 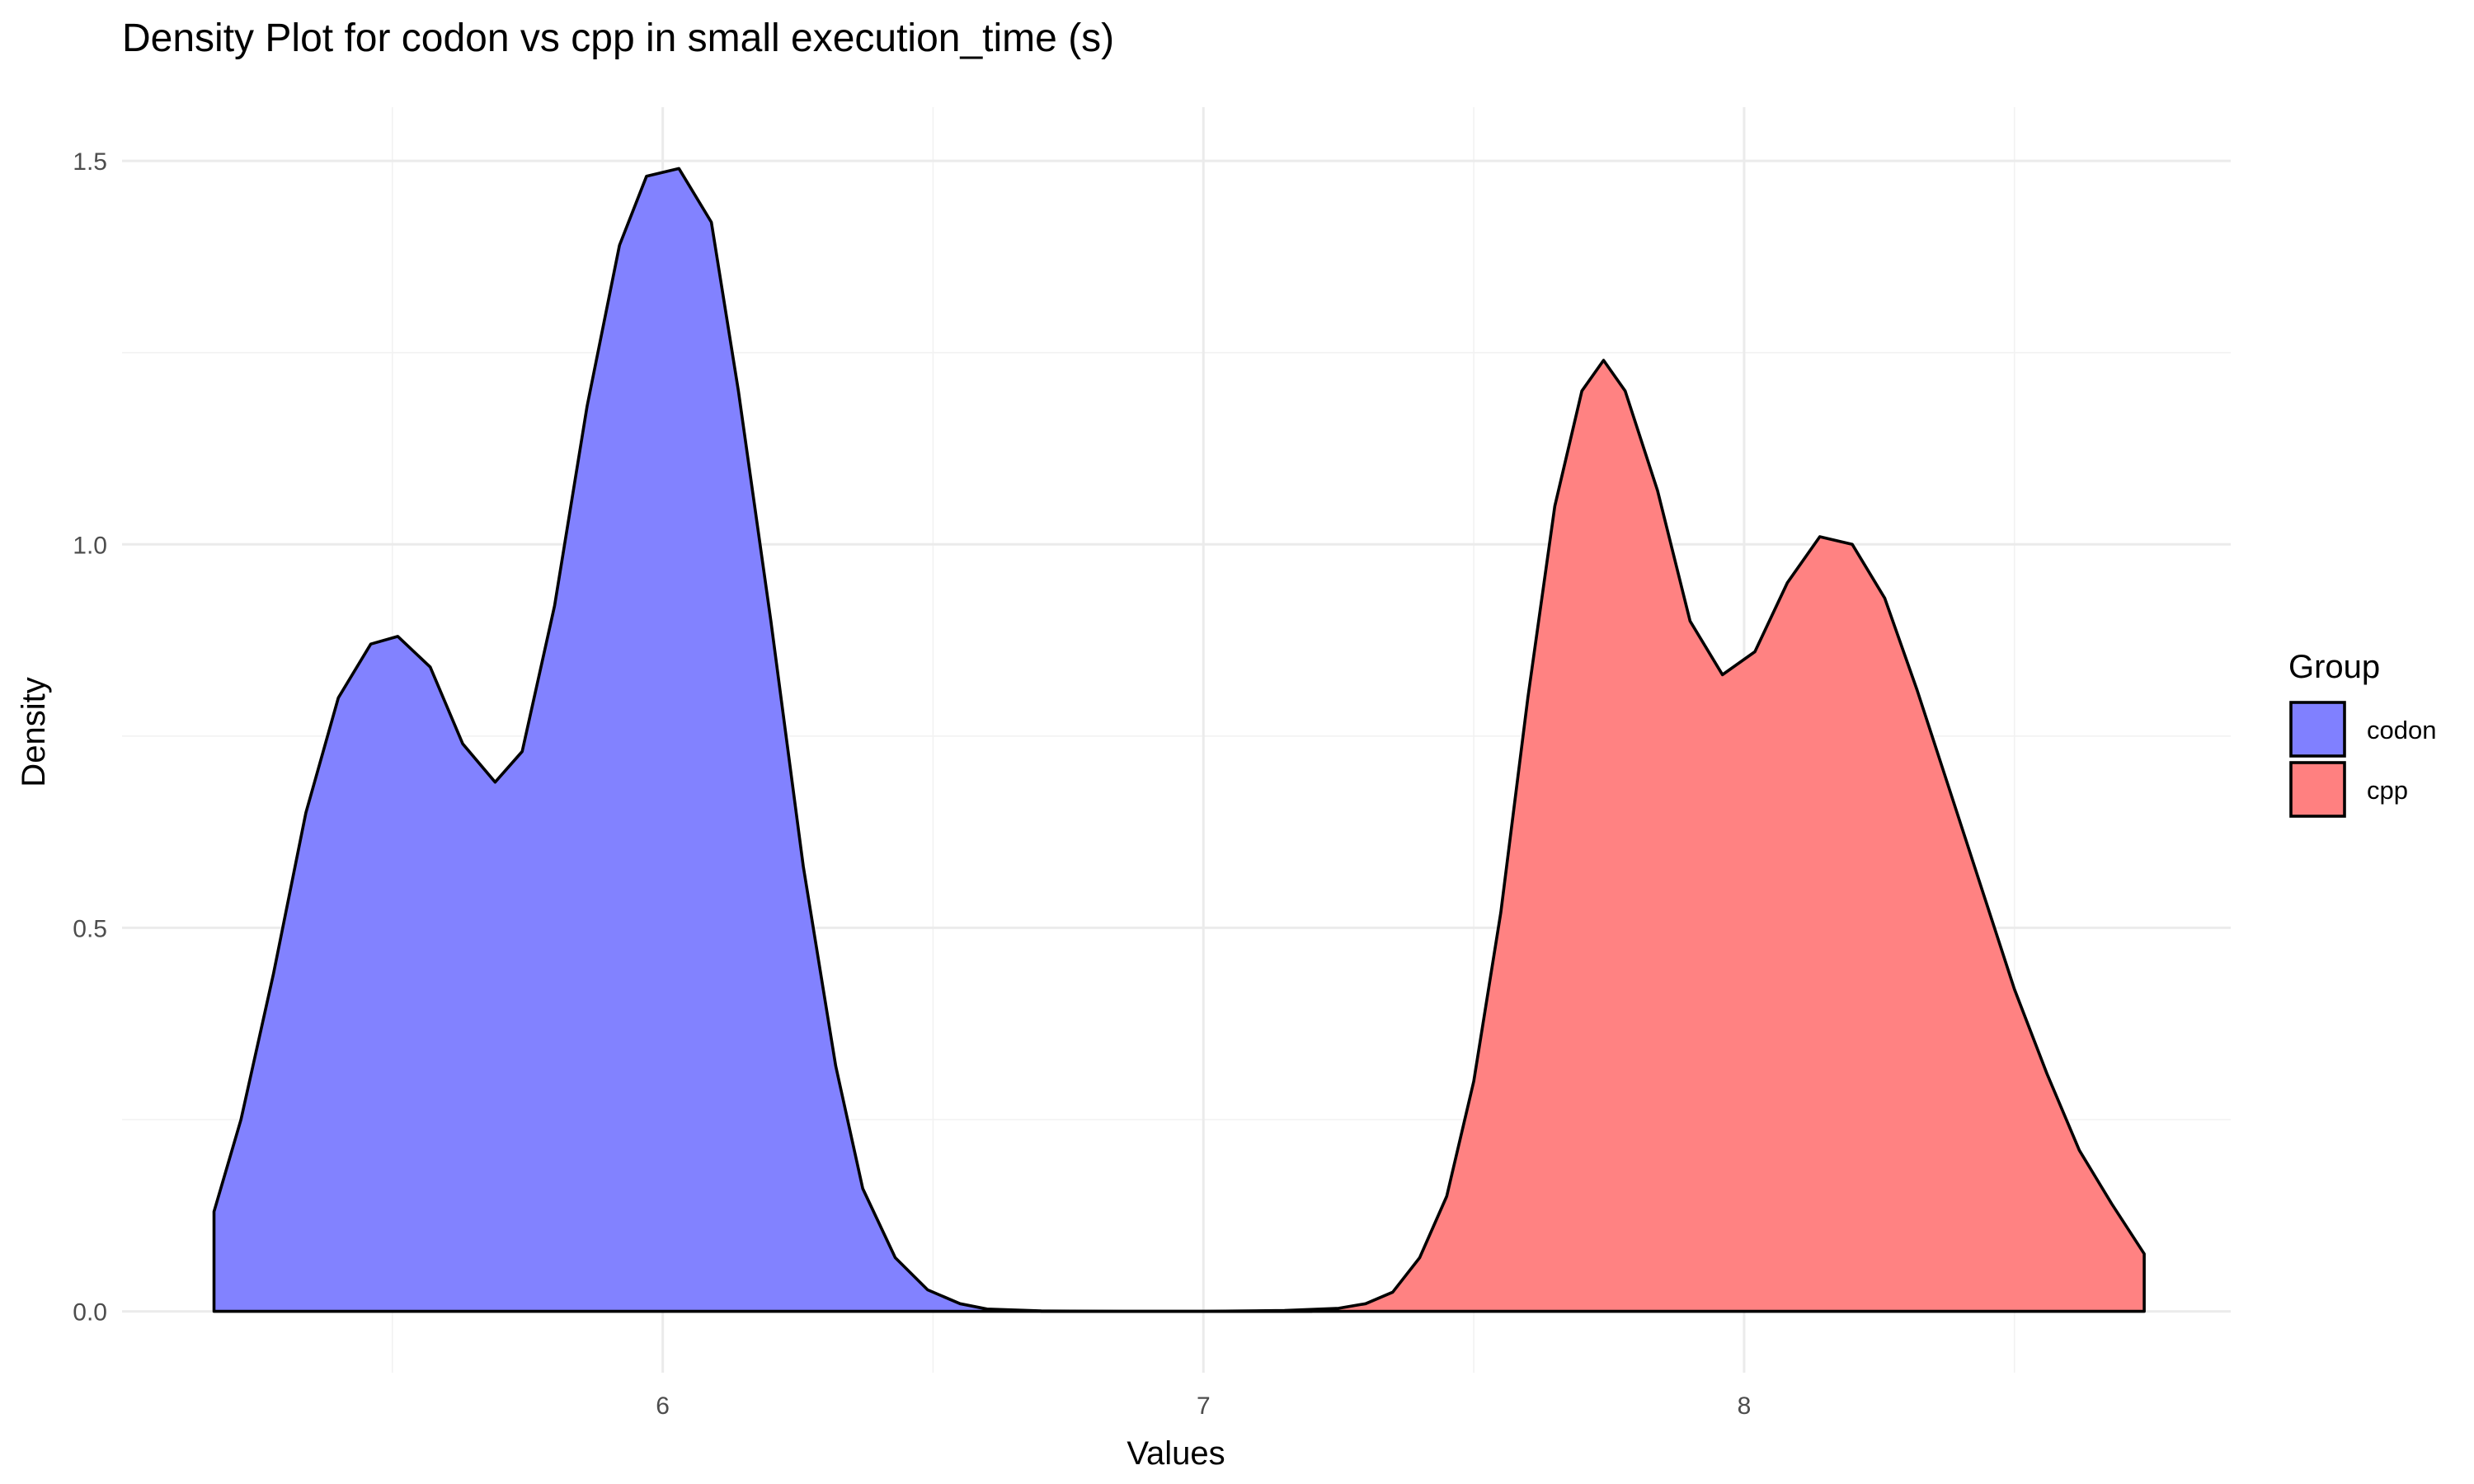 I want to click on legend: Group codon cpp, so click(x=2362, y=733).